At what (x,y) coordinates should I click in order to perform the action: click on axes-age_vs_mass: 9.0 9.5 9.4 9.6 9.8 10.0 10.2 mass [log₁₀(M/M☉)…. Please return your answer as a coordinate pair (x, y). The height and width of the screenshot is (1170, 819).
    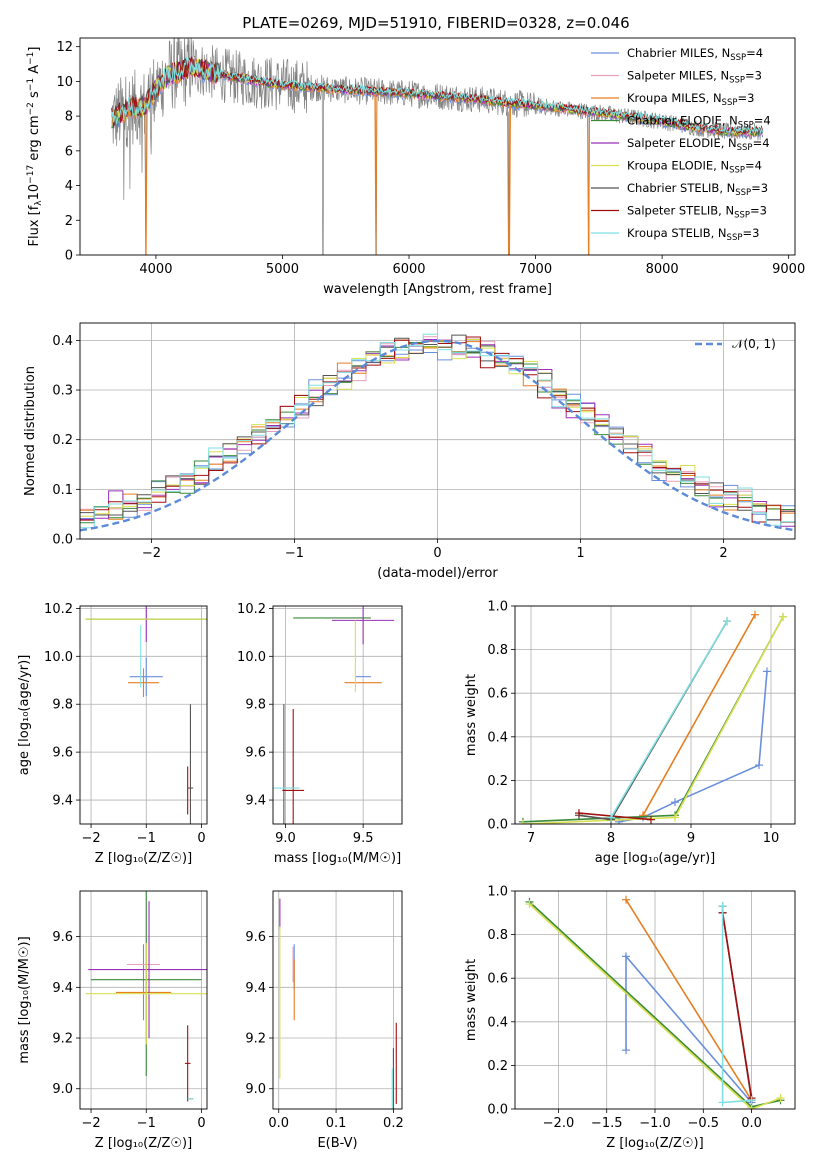
    Looking at the image, I should click on (320, 734).